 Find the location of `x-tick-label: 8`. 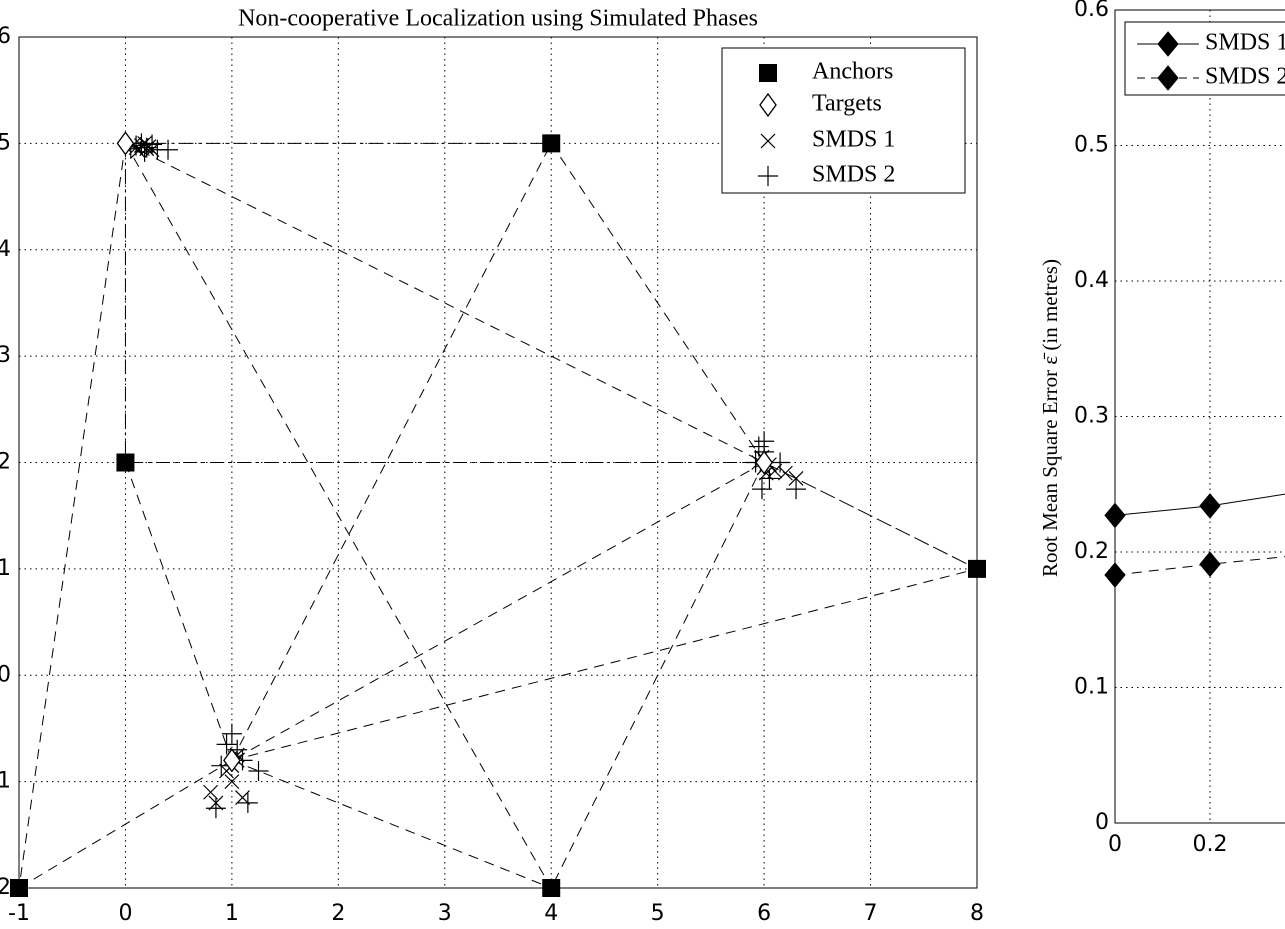

x-tick-label: 8 is located at coordinates (977, 913).